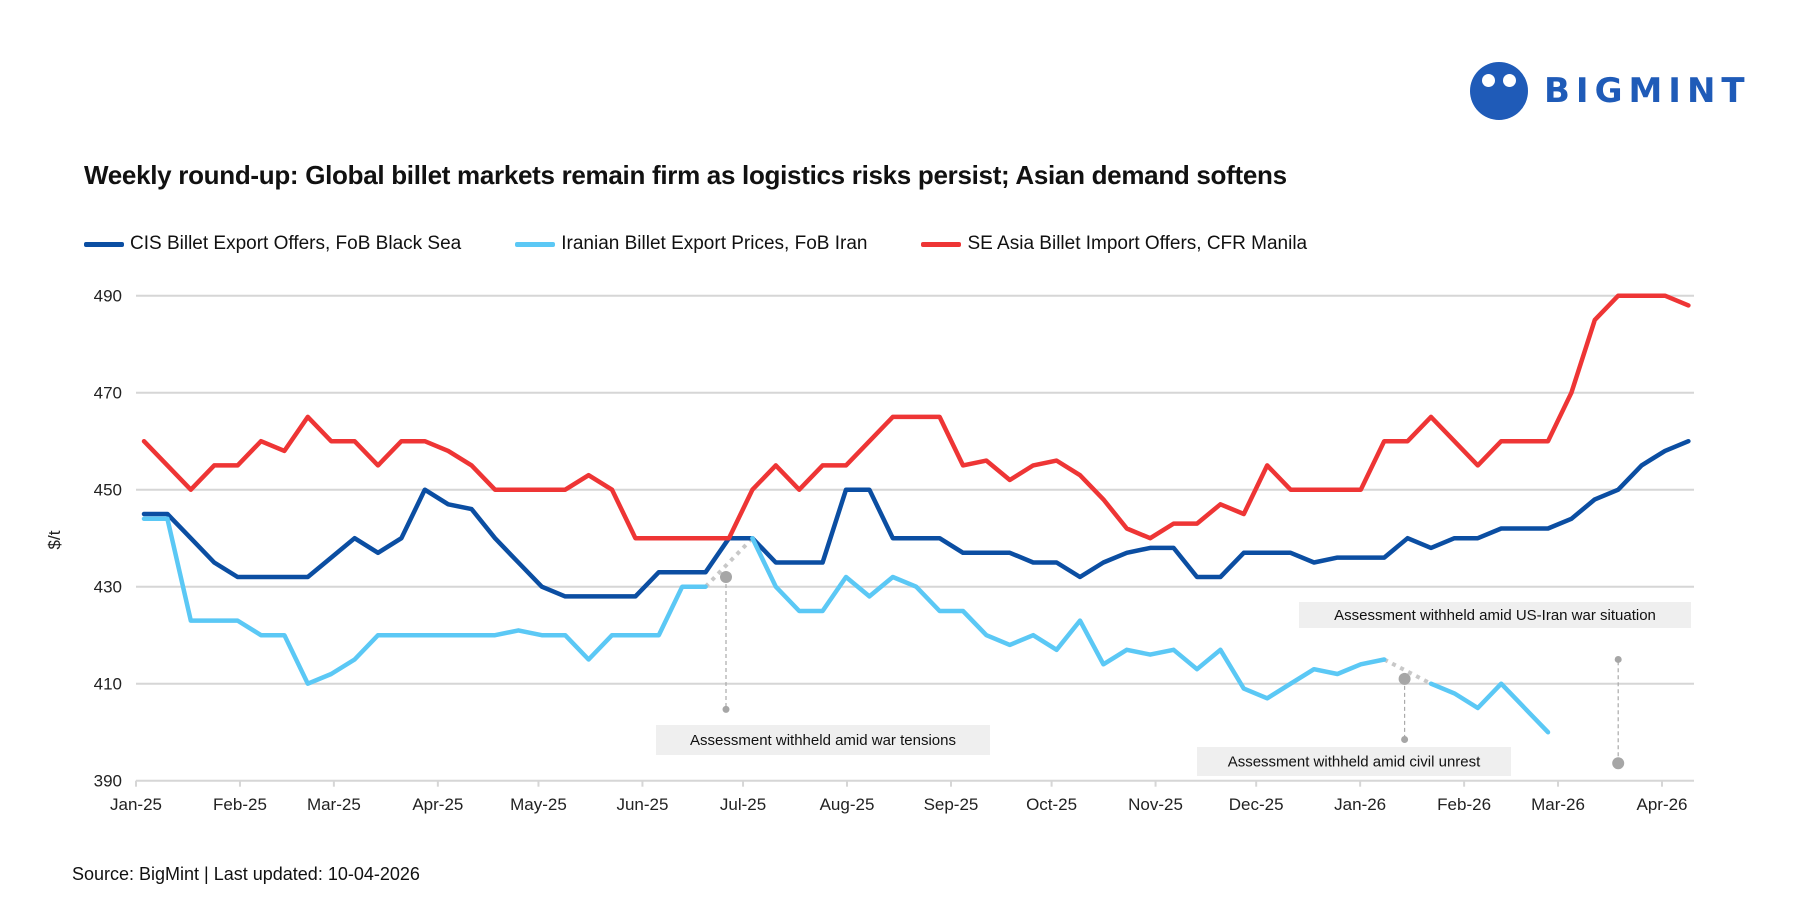  What do you see at coordinates (1499, 91) in the screenshot?
I see `logo-mark-icon` at bounding box center [1499, 91].